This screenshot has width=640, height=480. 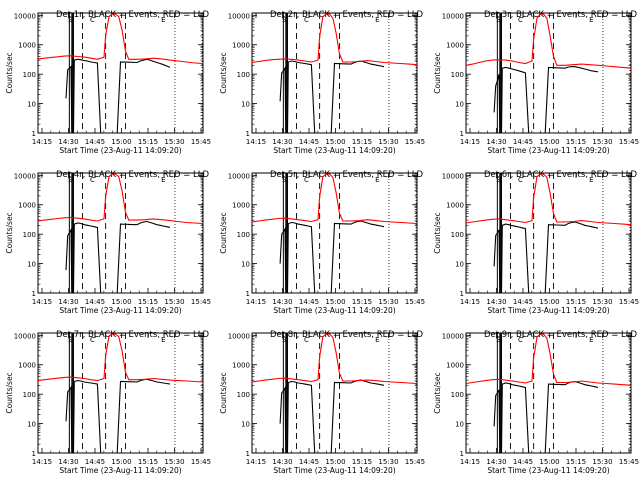 What do you see at coordinates (347, 175) in the screenshot?
I see `panel-title: Det 5r, BLACK = Events, RED = LLD` at bounding box center [347, 175].